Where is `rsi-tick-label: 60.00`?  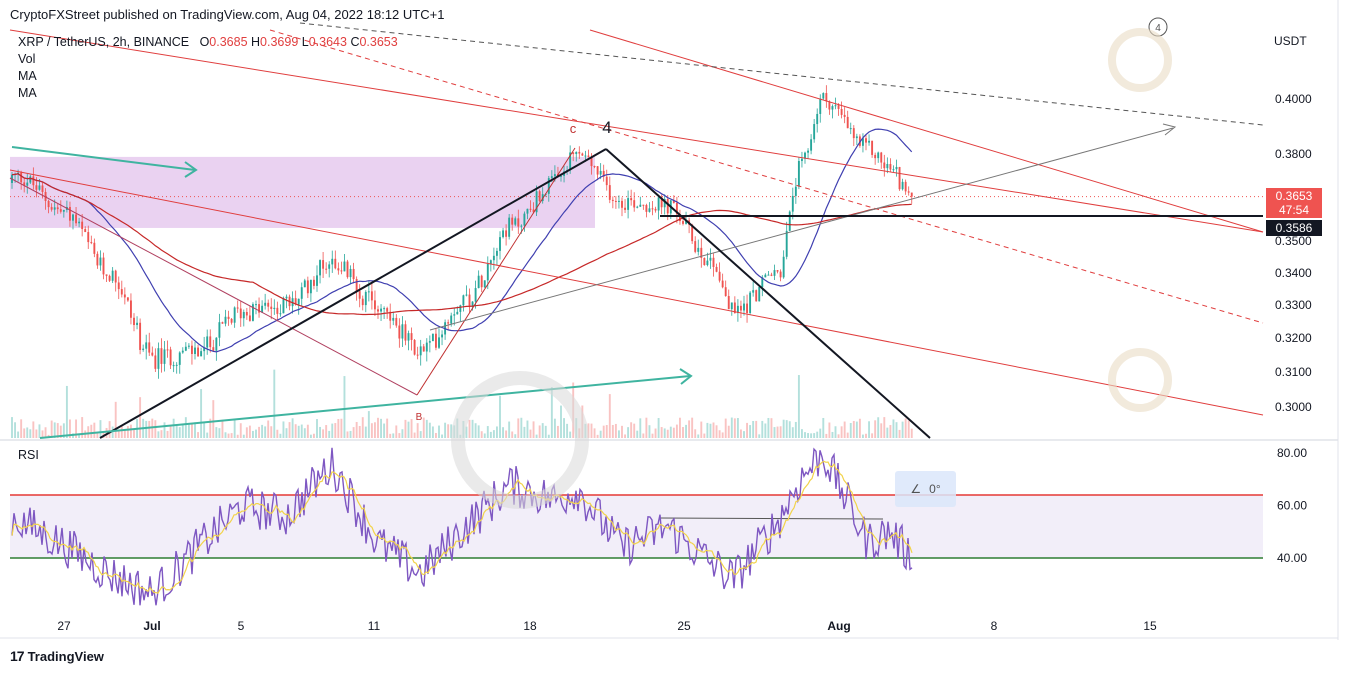
rsi-tick-label: 60.00 is located at coordinates (1292, 506).